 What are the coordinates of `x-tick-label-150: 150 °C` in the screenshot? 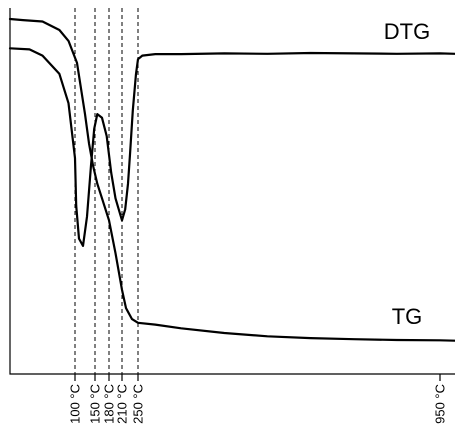 It's located at (95, 404).